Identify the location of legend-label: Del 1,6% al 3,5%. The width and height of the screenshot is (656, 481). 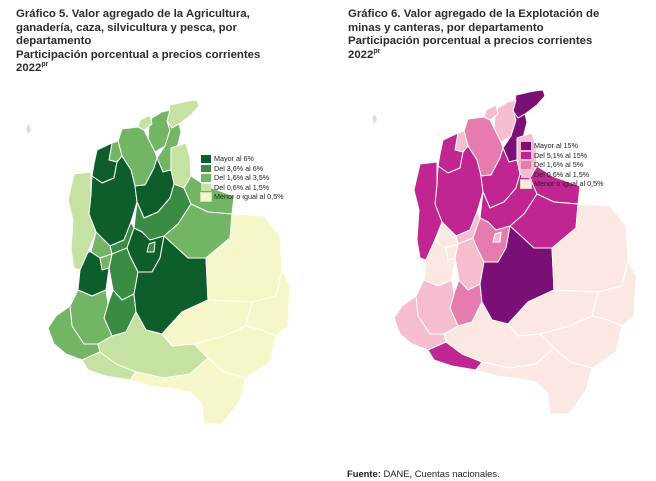
(242, 178).